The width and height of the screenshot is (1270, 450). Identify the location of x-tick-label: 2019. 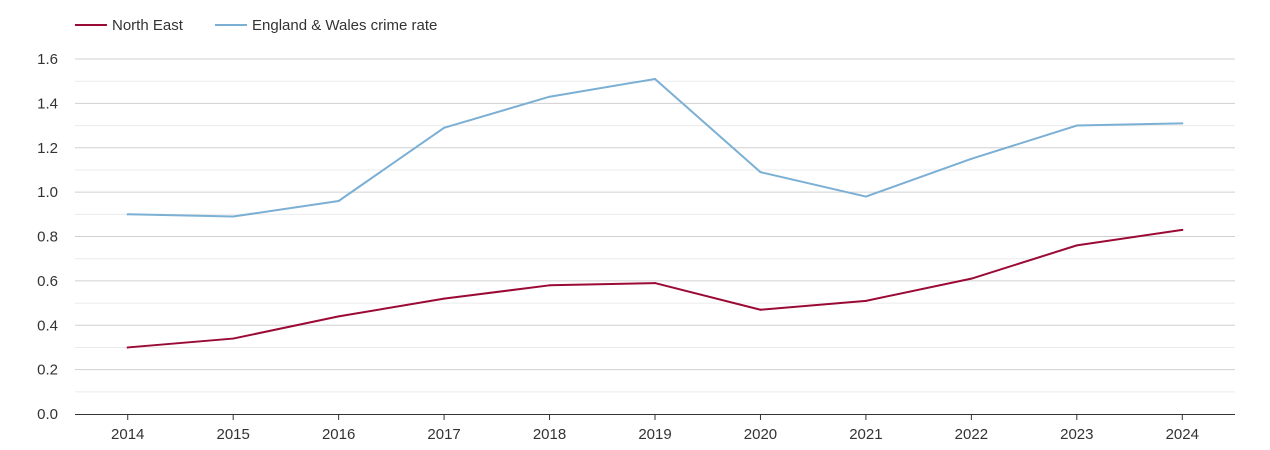
(654, 434).